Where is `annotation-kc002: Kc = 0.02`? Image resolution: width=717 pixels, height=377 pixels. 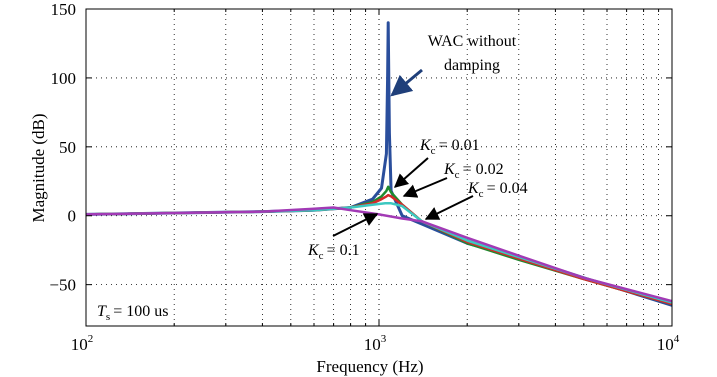
annotation-kc002: Kc = 0.02 is located at coordinates (453, 179).